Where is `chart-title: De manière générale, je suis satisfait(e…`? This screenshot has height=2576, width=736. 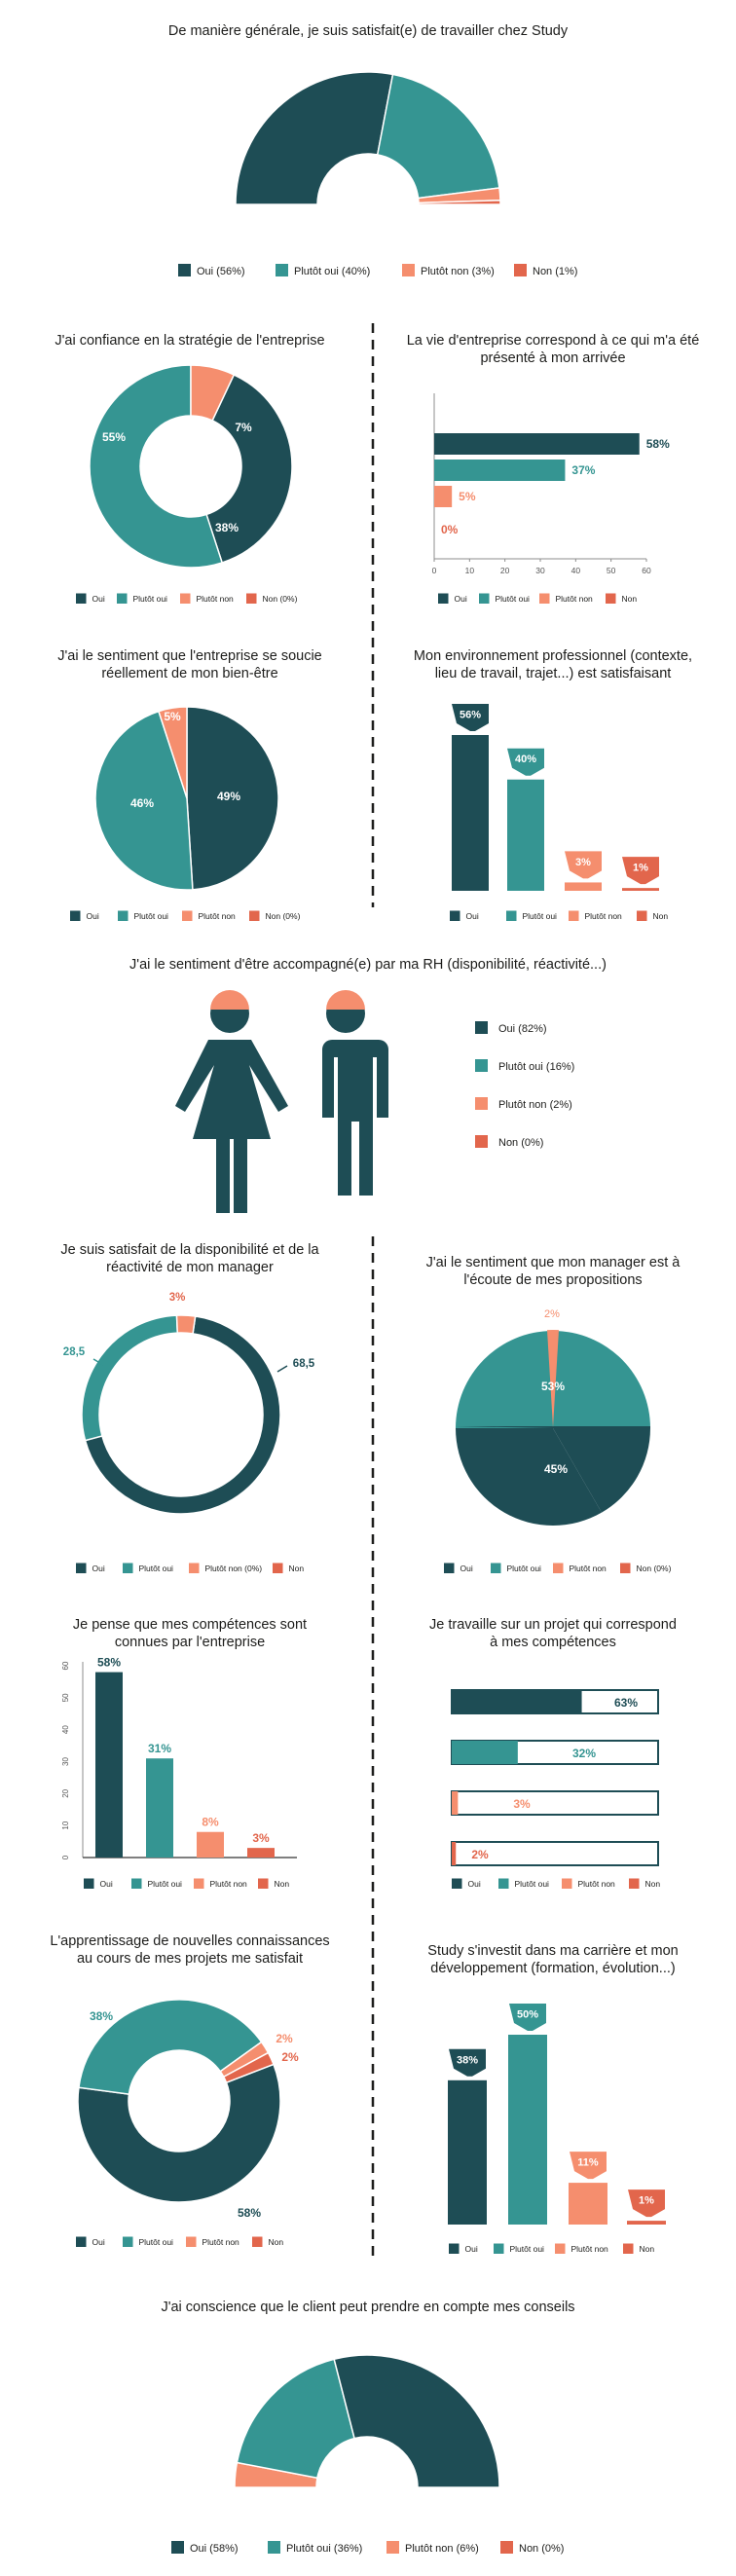 chart-title: De manière générale, je suis satisfait(e… is located at coordinates (368, 31).